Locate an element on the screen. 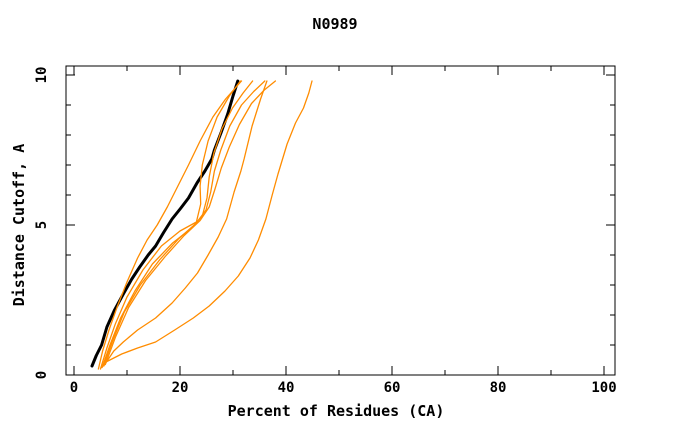 This screenshot has height=440, width=680. x-tick-label: 100 is located at coordinates (603, 388).